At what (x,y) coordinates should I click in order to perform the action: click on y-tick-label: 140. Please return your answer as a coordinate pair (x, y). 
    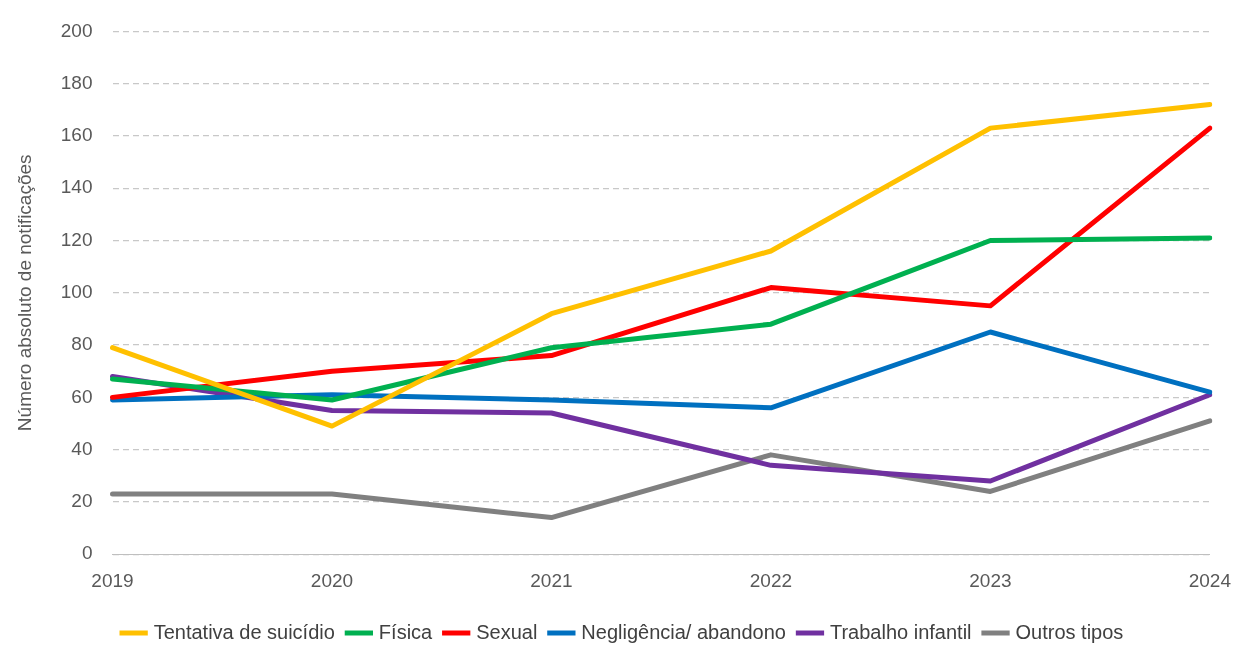
    Looking at the image, I should click on (76, 187).